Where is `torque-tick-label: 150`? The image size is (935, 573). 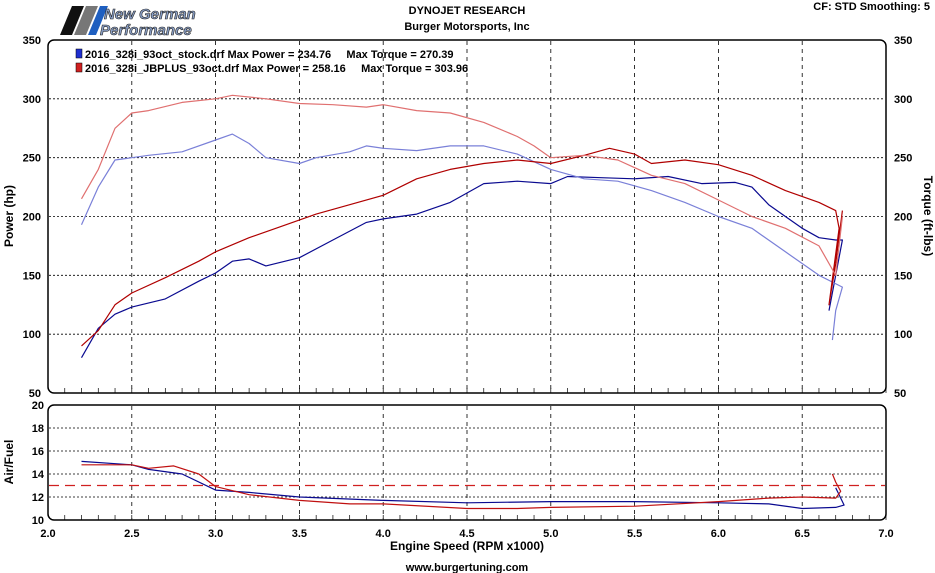
torque-tick-label: 150 is located at coordinates (903, 276).